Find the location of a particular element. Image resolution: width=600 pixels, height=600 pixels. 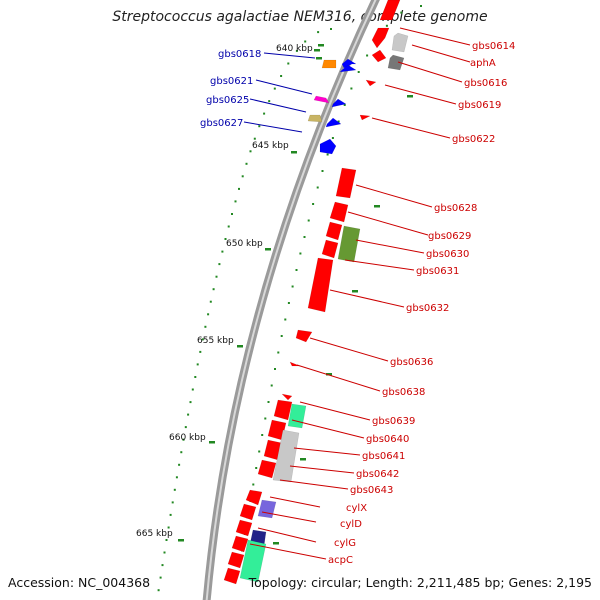

gene-label-cylD: cylD is located at coordinates (351, 524).